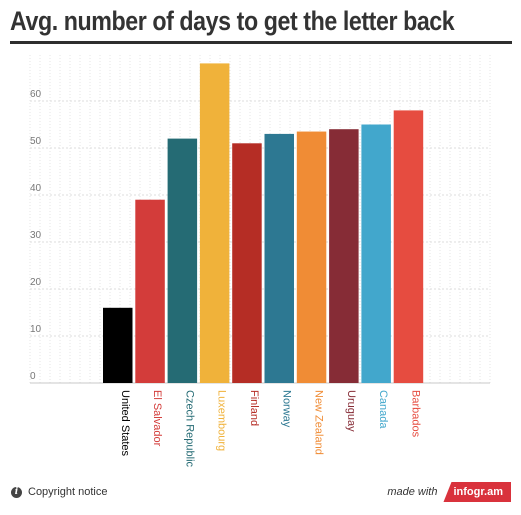 The width and height of the screenshot is (521, 515). Describe the element at coordinates (477, 492) in the screenshot. I see `infogram-logo: infogr.am` at that location.